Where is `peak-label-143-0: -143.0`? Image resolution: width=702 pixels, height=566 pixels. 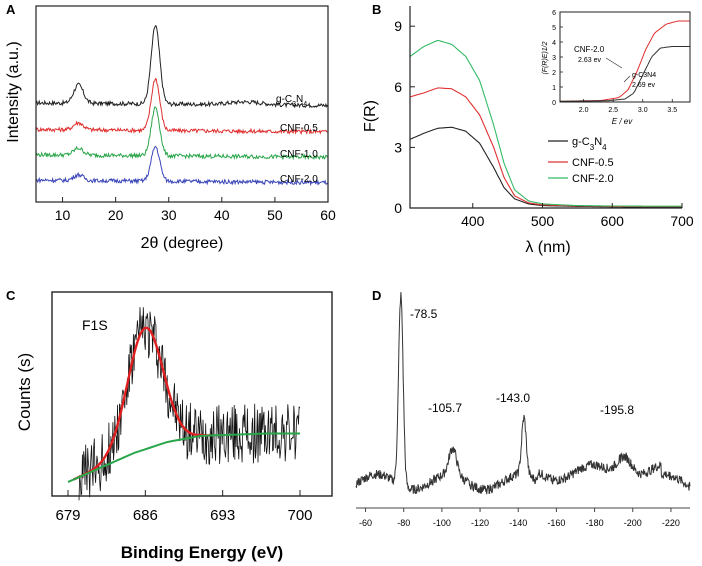
peak-label-143-0: -143.0 is located at coordinates (513, 398).